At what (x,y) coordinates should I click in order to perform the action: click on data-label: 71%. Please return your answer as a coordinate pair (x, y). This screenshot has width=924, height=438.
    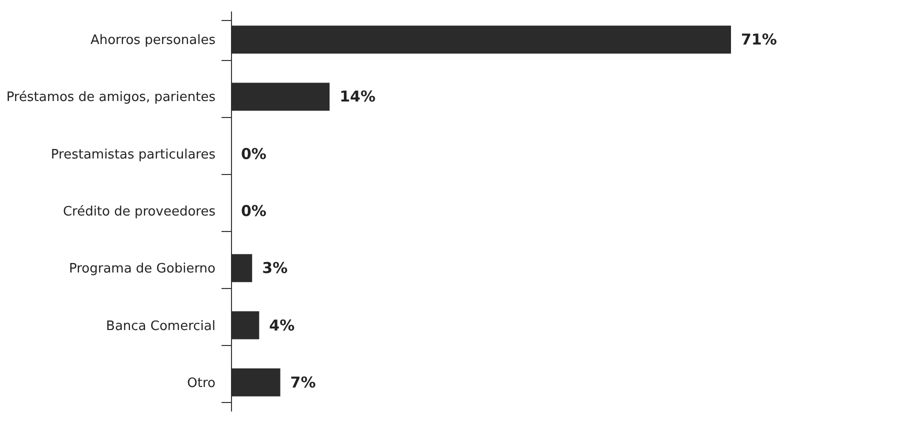
    Looking at the image, I should click on (759, 39).